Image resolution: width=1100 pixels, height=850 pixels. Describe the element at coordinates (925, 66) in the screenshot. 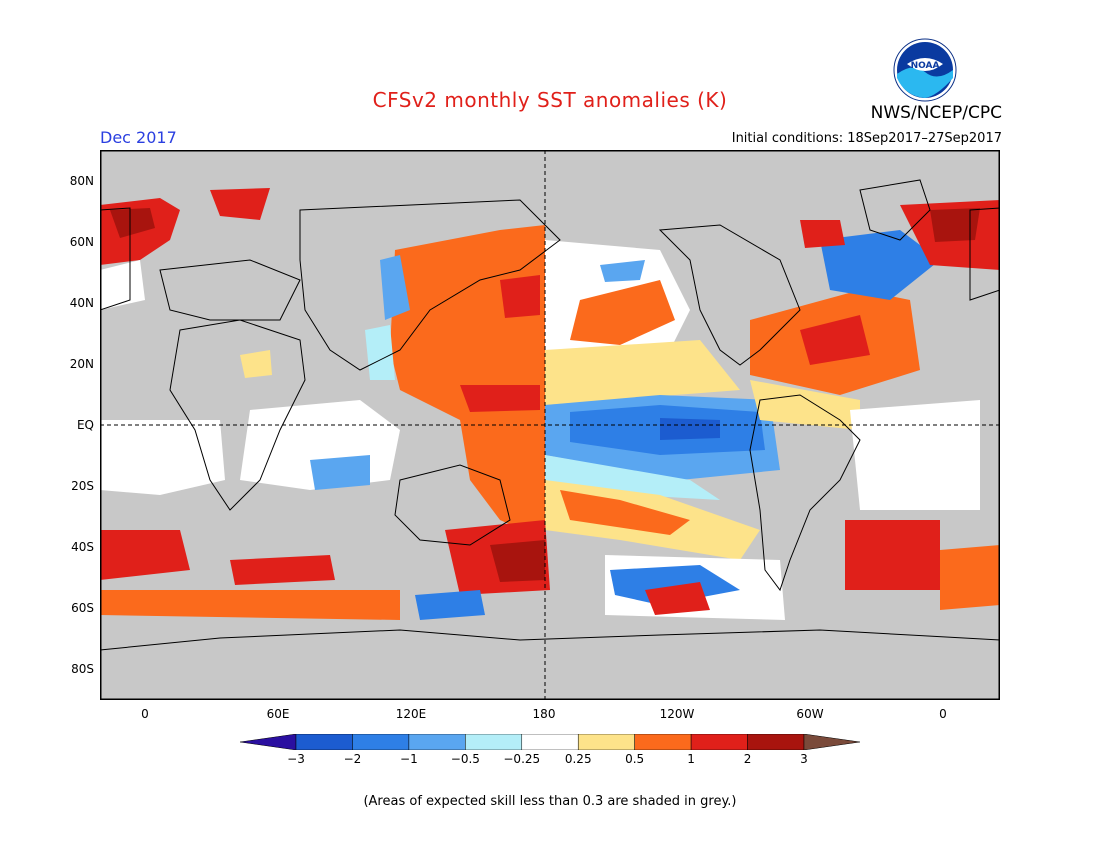

I see `noaa-logo-text: NOAA` at that location.